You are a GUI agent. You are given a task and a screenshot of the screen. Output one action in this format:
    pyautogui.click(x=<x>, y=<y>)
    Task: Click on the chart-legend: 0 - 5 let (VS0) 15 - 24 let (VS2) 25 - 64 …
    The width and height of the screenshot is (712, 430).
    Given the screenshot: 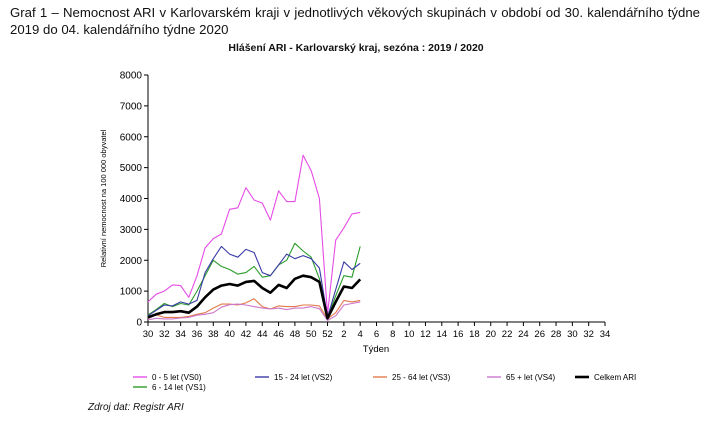 What is the action you would take?
    pyautogui.click(x=384, y=382)
    